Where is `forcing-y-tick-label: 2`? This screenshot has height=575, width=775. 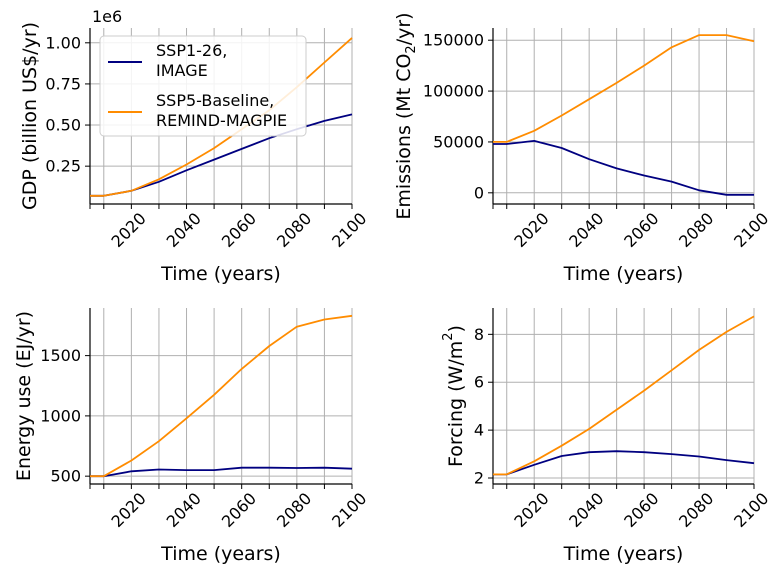 forcing-y-tick-label: 2 is located at coordinates (479, 478).